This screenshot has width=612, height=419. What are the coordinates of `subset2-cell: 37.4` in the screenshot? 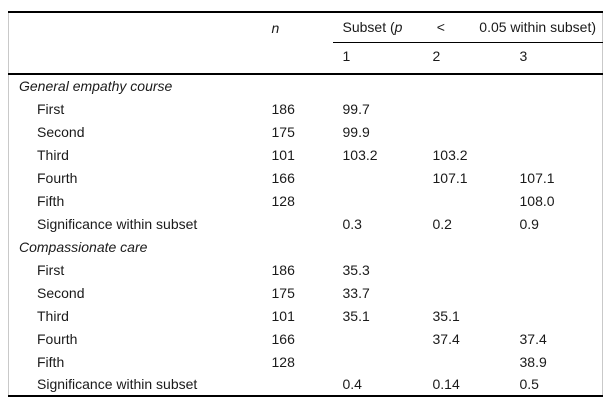 It's located at (446, 338).